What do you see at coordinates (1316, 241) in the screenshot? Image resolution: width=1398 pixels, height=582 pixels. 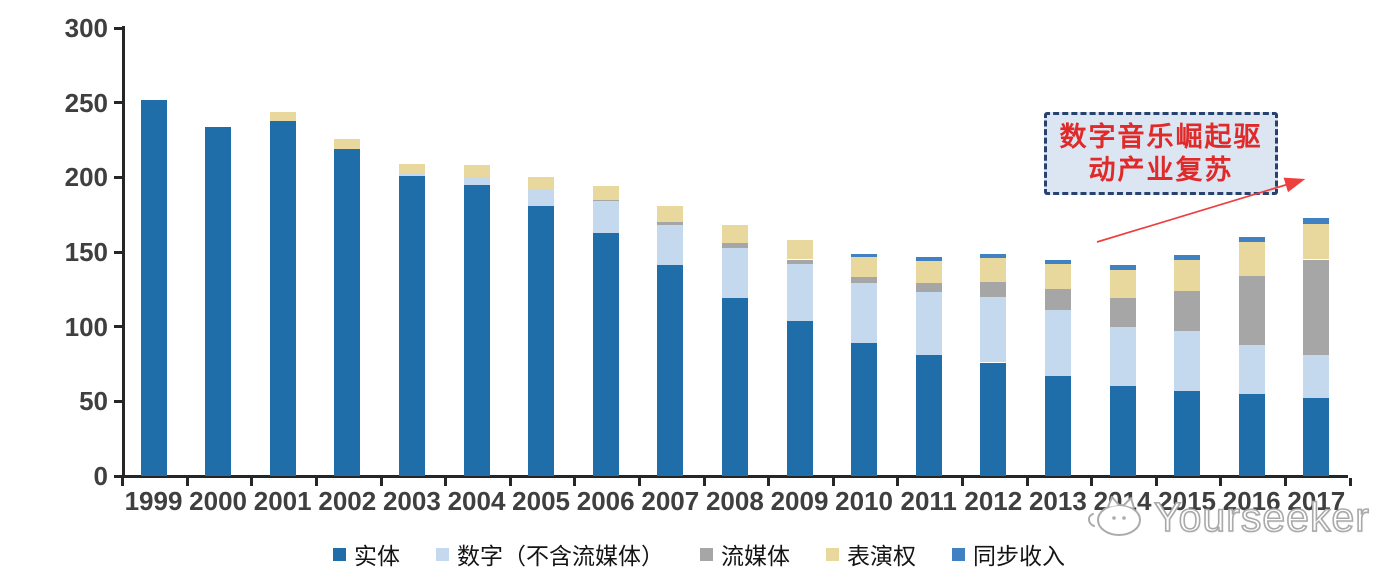 I see `bar-2017-performance-rights` at bounding box center [1316, 241].